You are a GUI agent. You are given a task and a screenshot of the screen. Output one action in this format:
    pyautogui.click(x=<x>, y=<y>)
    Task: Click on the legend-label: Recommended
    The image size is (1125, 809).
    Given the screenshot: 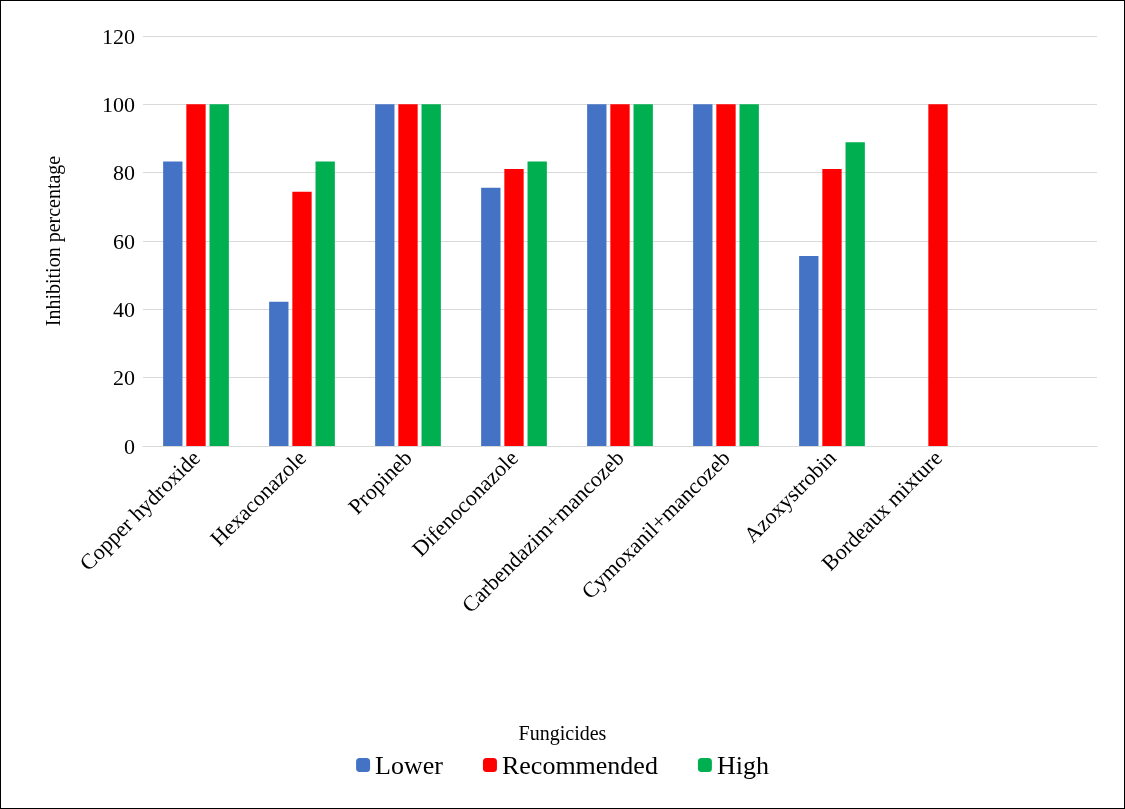 What is the action you would take?
    pyautogui.click(x=579, y=765)
    